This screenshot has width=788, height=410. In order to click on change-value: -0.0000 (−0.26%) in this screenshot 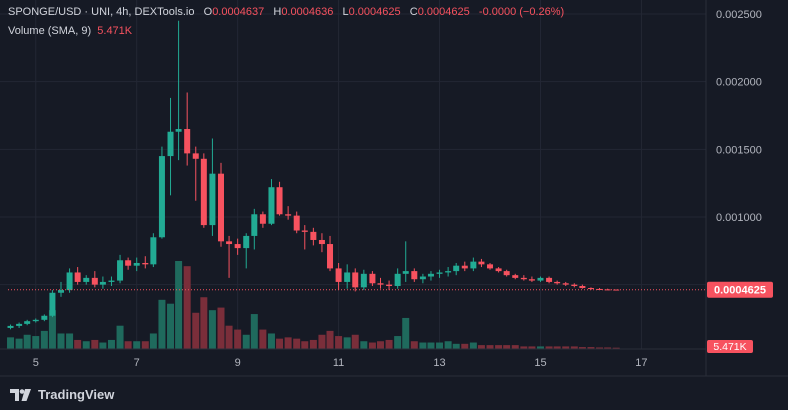, I will do `click(521, 12)`.